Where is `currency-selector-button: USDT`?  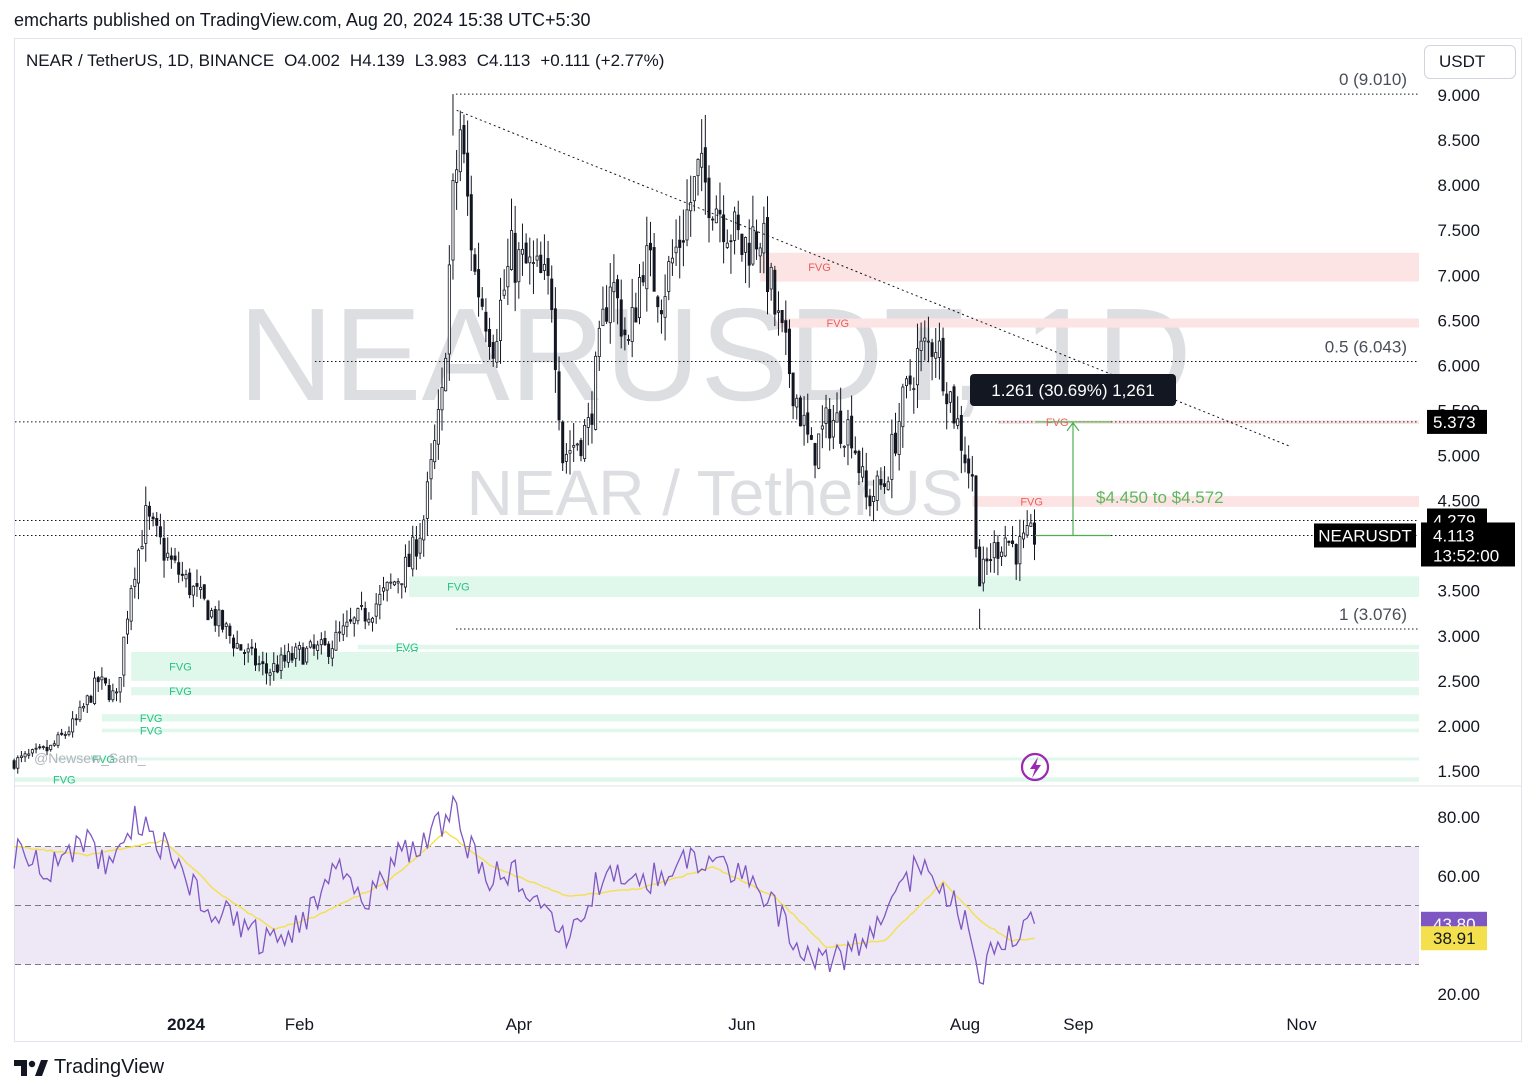
currency-selector-button: USDT is located at coordinates (1470, 62).